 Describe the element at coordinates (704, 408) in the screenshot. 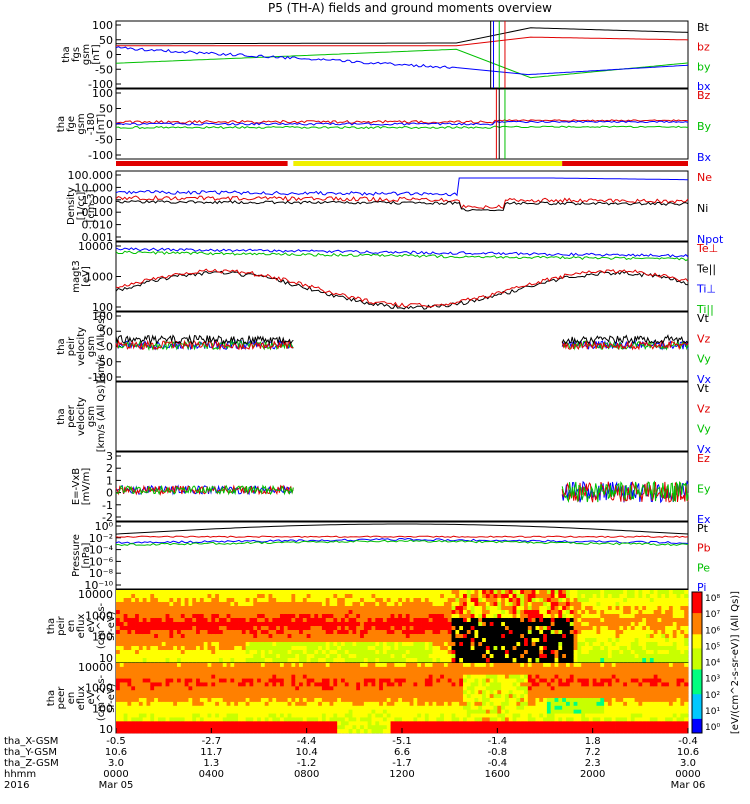

I see `p7-legend-entry: Vz` at that location.